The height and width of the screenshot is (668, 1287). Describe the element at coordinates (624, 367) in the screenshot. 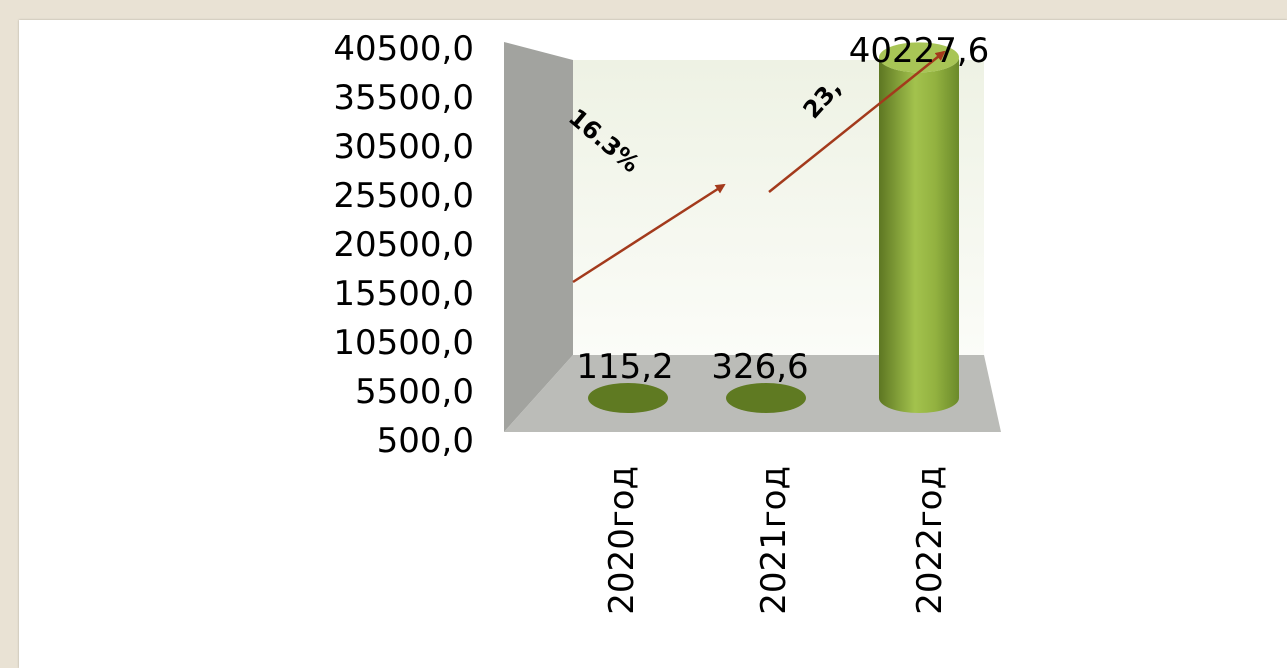

I see `data-label: 115,2` at that location.